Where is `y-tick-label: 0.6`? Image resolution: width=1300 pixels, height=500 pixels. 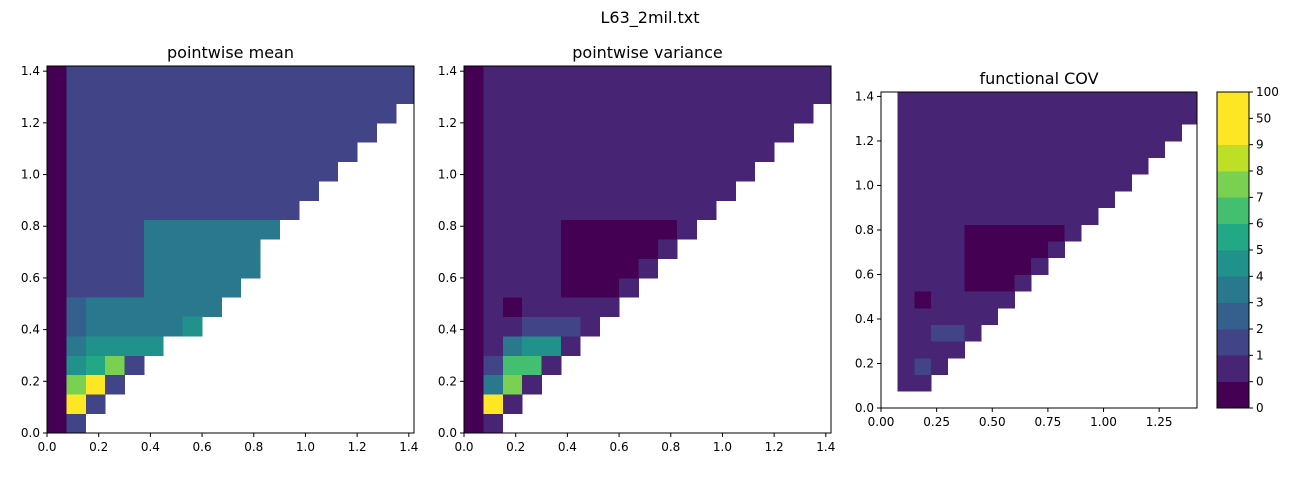
y-tick-label: 0.6 is located at coordinates (447, 278).